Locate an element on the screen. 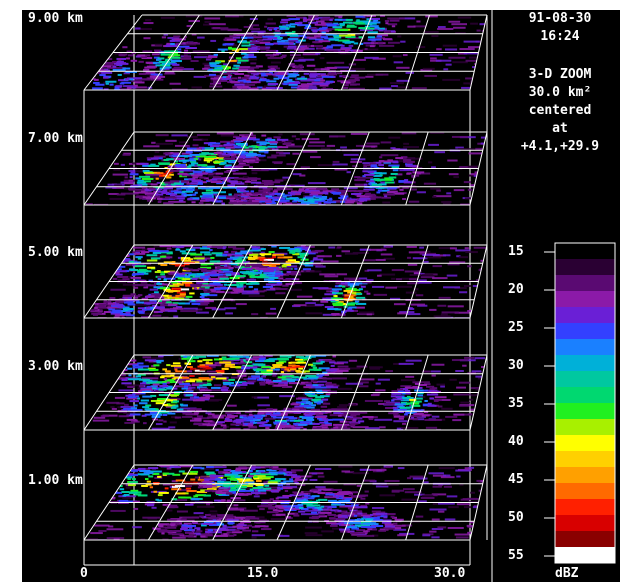 This screenshot has height=582, width=630. radar-layer-1km is located at coordinates (285, 502).